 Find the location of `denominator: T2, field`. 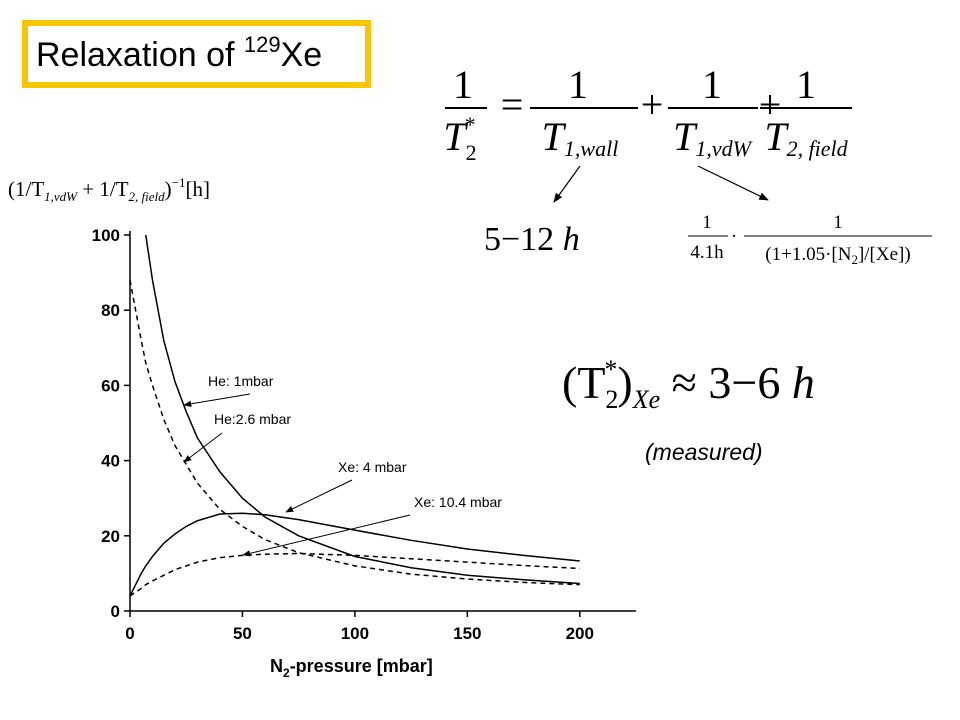

denominator: T2, field is located at coordinates (806, 137).